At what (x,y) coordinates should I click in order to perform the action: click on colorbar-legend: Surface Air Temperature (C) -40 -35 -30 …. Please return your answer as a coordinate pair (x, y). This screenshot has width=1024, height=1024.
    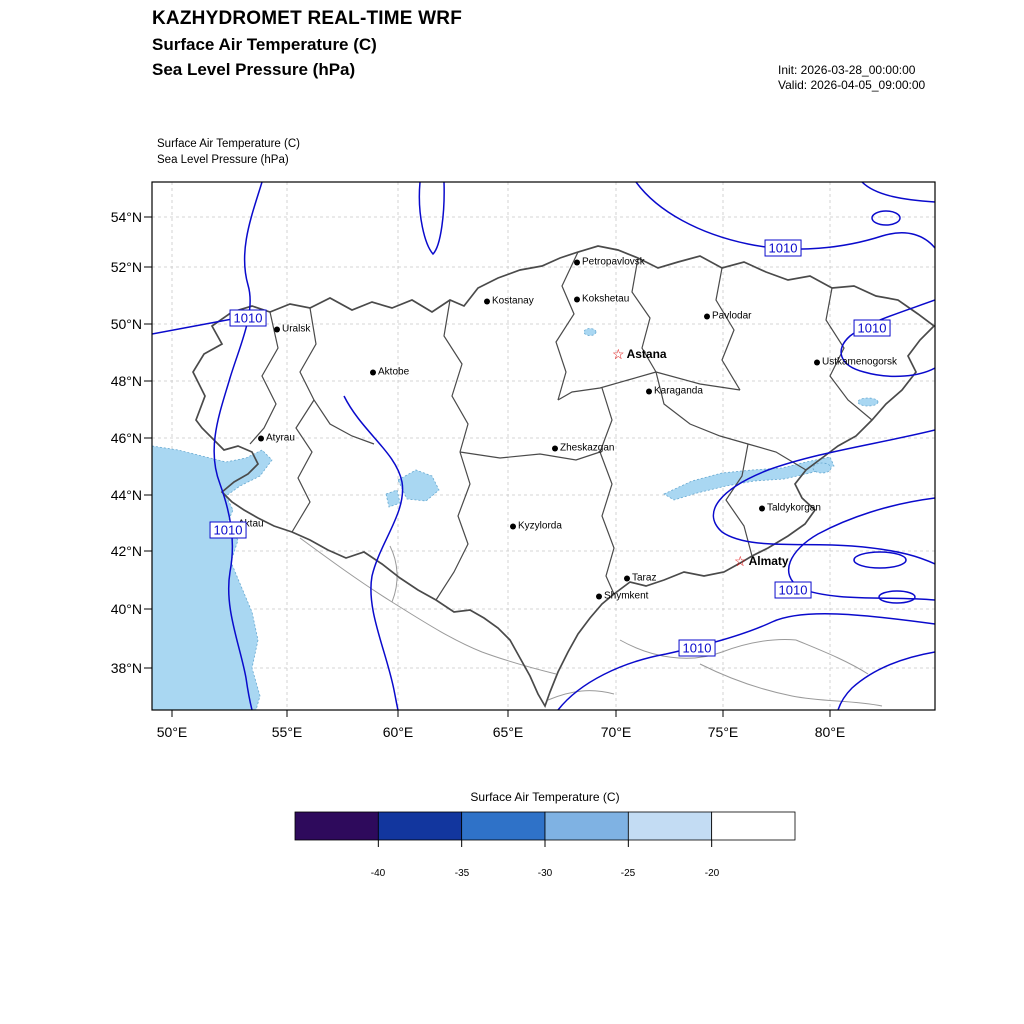
    Looking at the image, I should click on (545, 834).